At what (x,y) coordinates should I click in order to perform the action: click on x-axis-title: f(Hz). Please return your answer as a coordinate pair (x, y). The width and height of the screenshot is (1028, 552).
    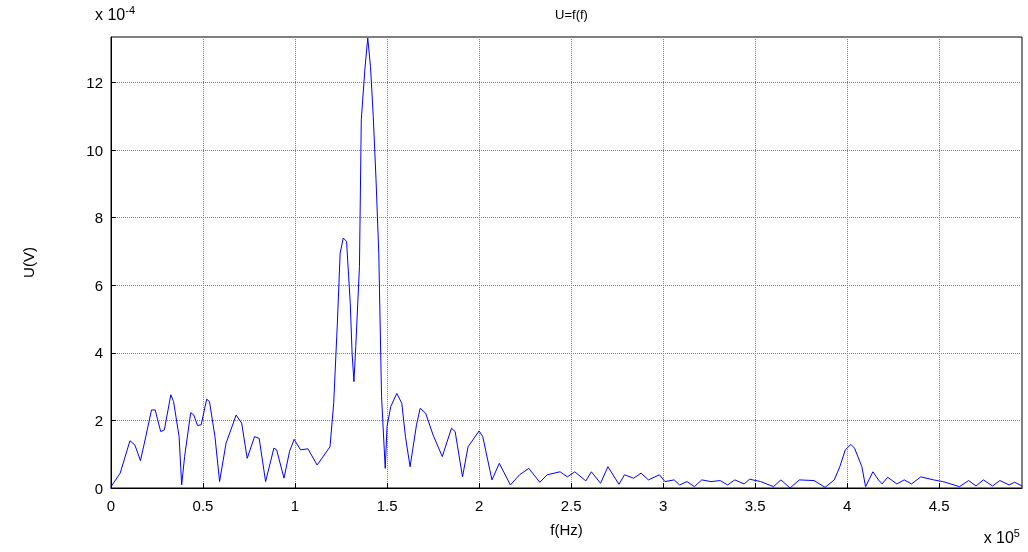
    Looking at the image, I should click on (566, 529).